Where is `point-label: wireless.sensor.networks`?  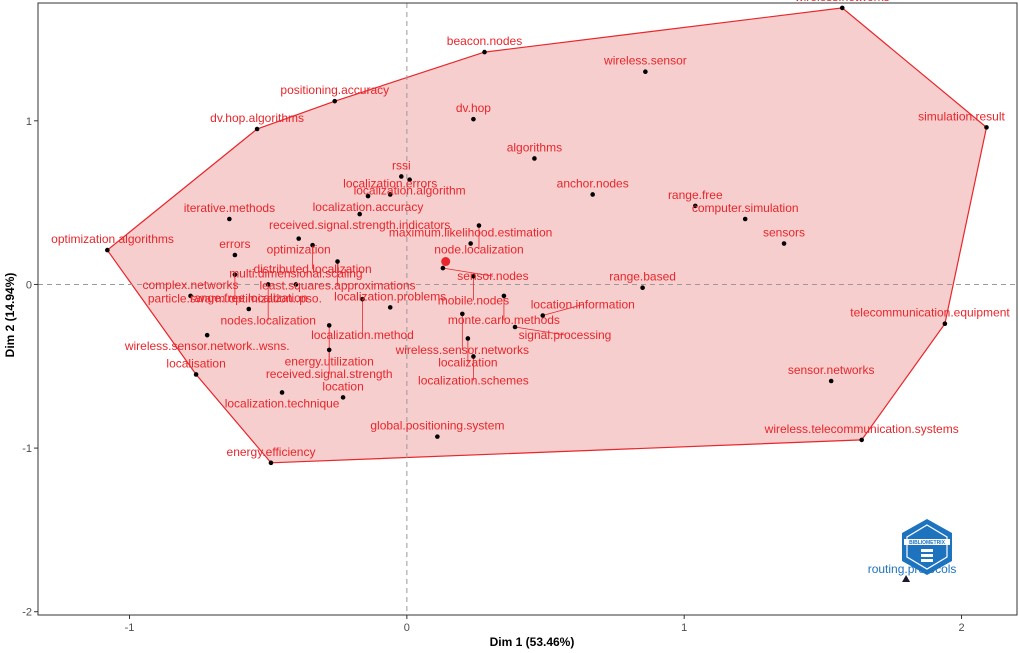
point-label: wireless.sensor.networks is located at coordinates (462, 350).